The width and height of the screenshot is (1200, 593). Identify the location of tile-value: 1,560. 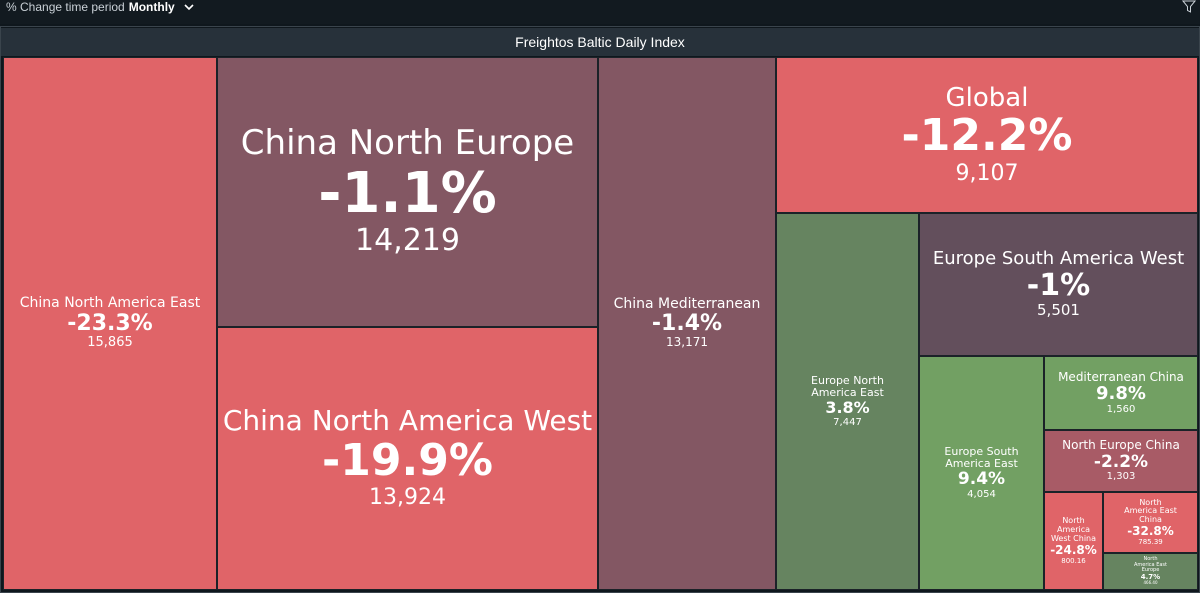
(1121, 409).